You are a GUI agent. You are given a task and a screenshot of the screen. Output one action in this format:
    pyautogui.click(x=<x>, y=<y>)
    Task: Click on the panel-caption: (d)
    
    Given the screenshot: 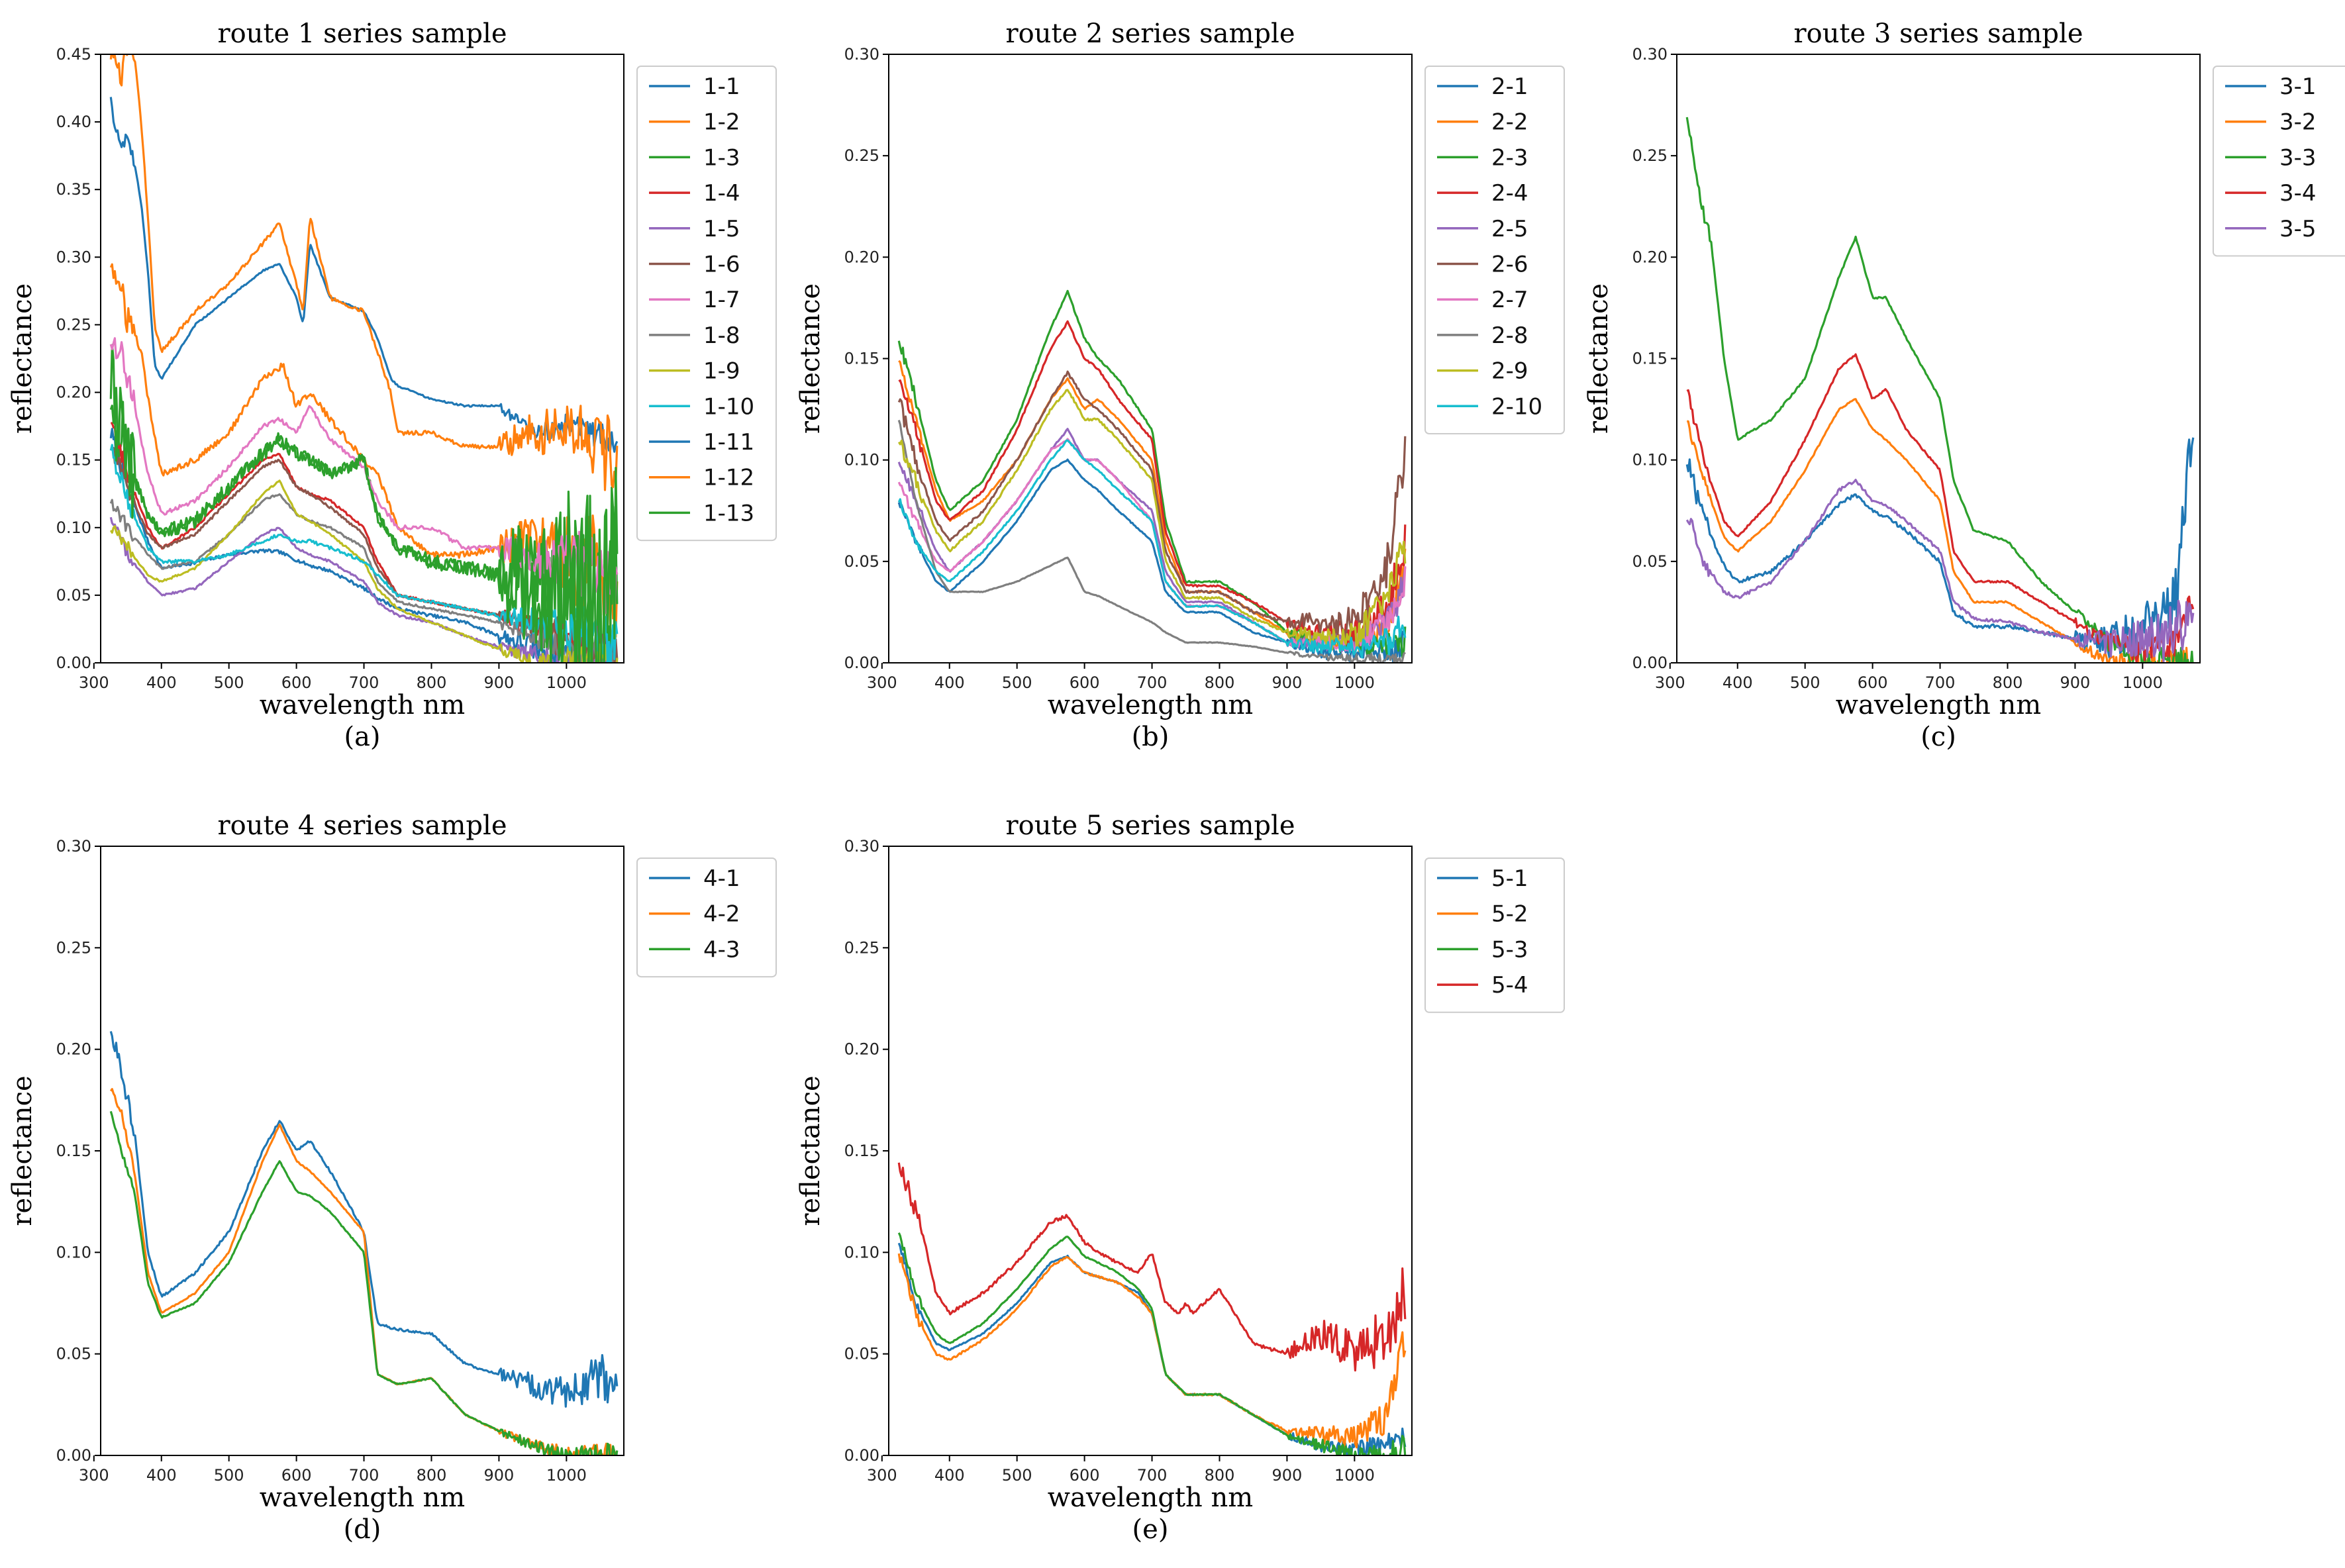 What is the action you would take?
    pyautogui.click(x=362, y=1529)
    